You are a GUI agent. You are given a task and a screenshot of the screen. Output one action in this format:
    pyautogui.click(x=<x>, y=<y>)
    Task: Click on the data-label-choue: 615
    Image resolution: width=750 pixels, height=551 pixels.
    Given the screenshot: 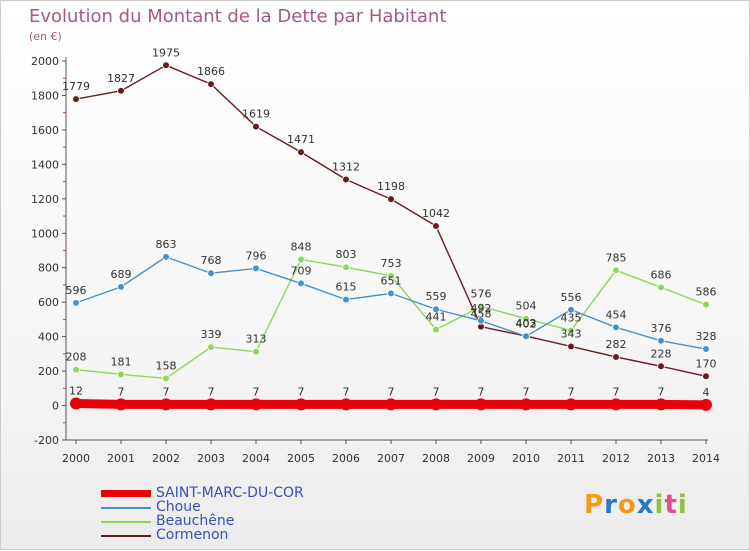 What is the action you would take?
    pyautogui.click(x=346, y=287)
    